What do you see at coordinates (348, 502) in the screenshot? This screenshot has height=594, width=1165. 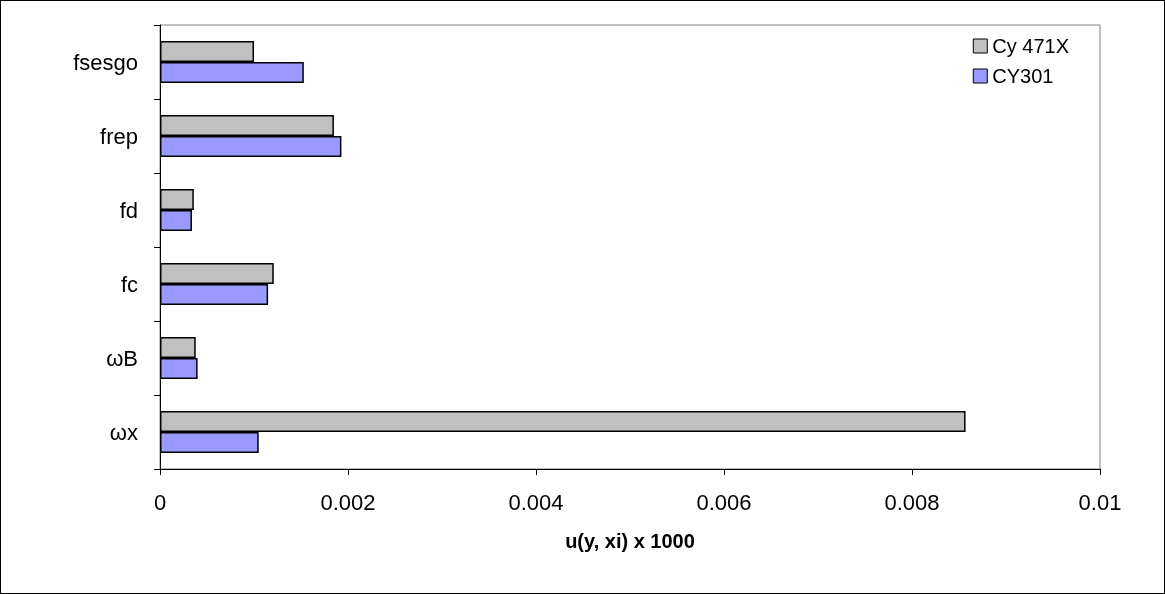 I see `x-tick-label: 0.002` at bounding box center [348, 502].